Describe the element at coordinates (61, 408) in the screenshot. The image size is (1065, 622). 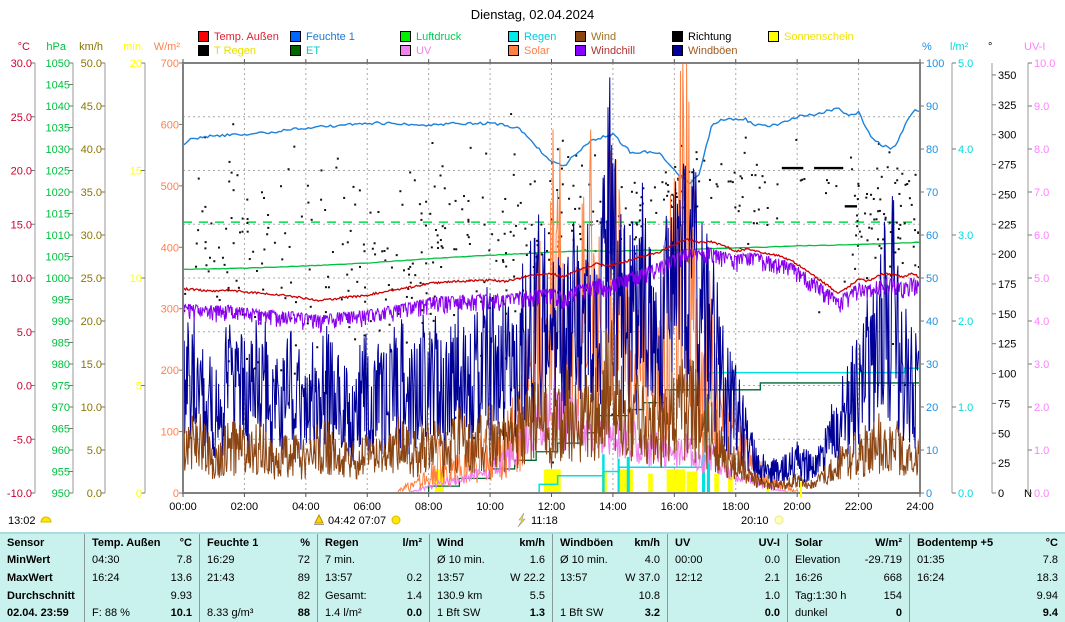
I see `y-axis-tick-label: 970` at that location.